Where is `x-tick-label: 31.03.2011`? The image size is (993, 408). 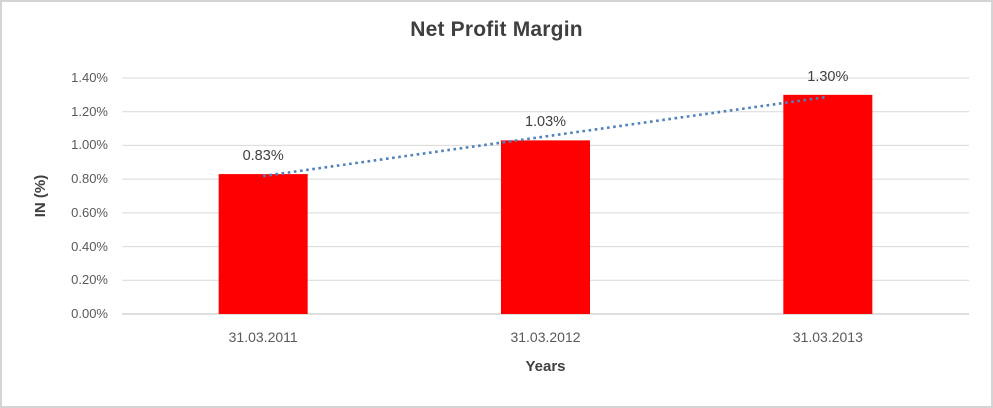
x-tick-label: 31.03.2011 is located at coordinates (263, 337).